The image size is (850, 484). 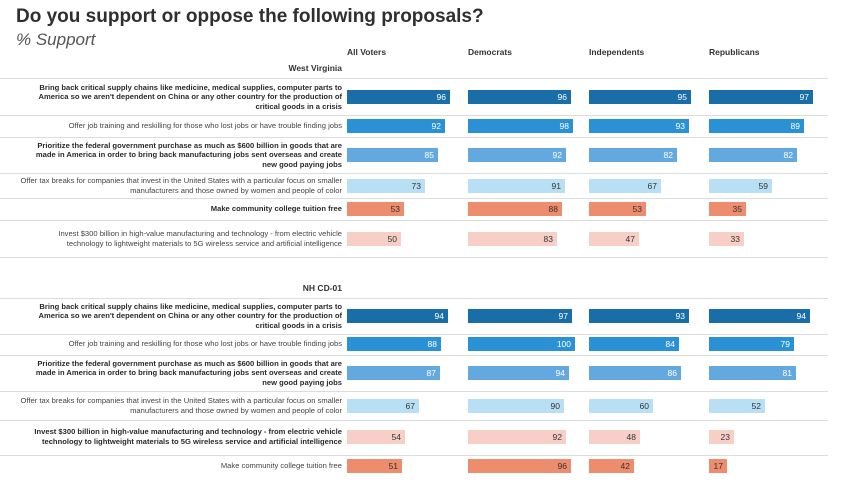 I want to click on column-header: Republicans, so click(x=734, y=52).